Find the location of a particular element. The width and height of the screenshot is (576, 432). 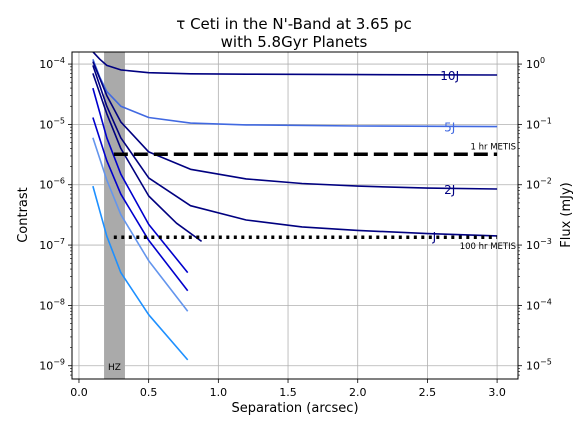

y-tick-label: 10⁻⁴ is located at coordinates (52, 63).